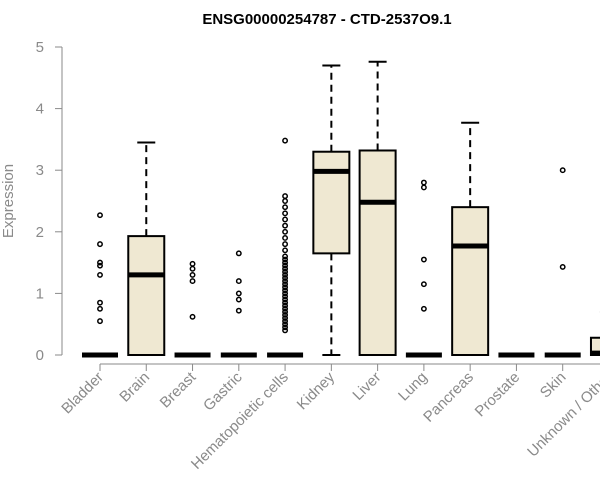 The image size is (600, 500). I want to click on box-bladder, so click(100, 285).